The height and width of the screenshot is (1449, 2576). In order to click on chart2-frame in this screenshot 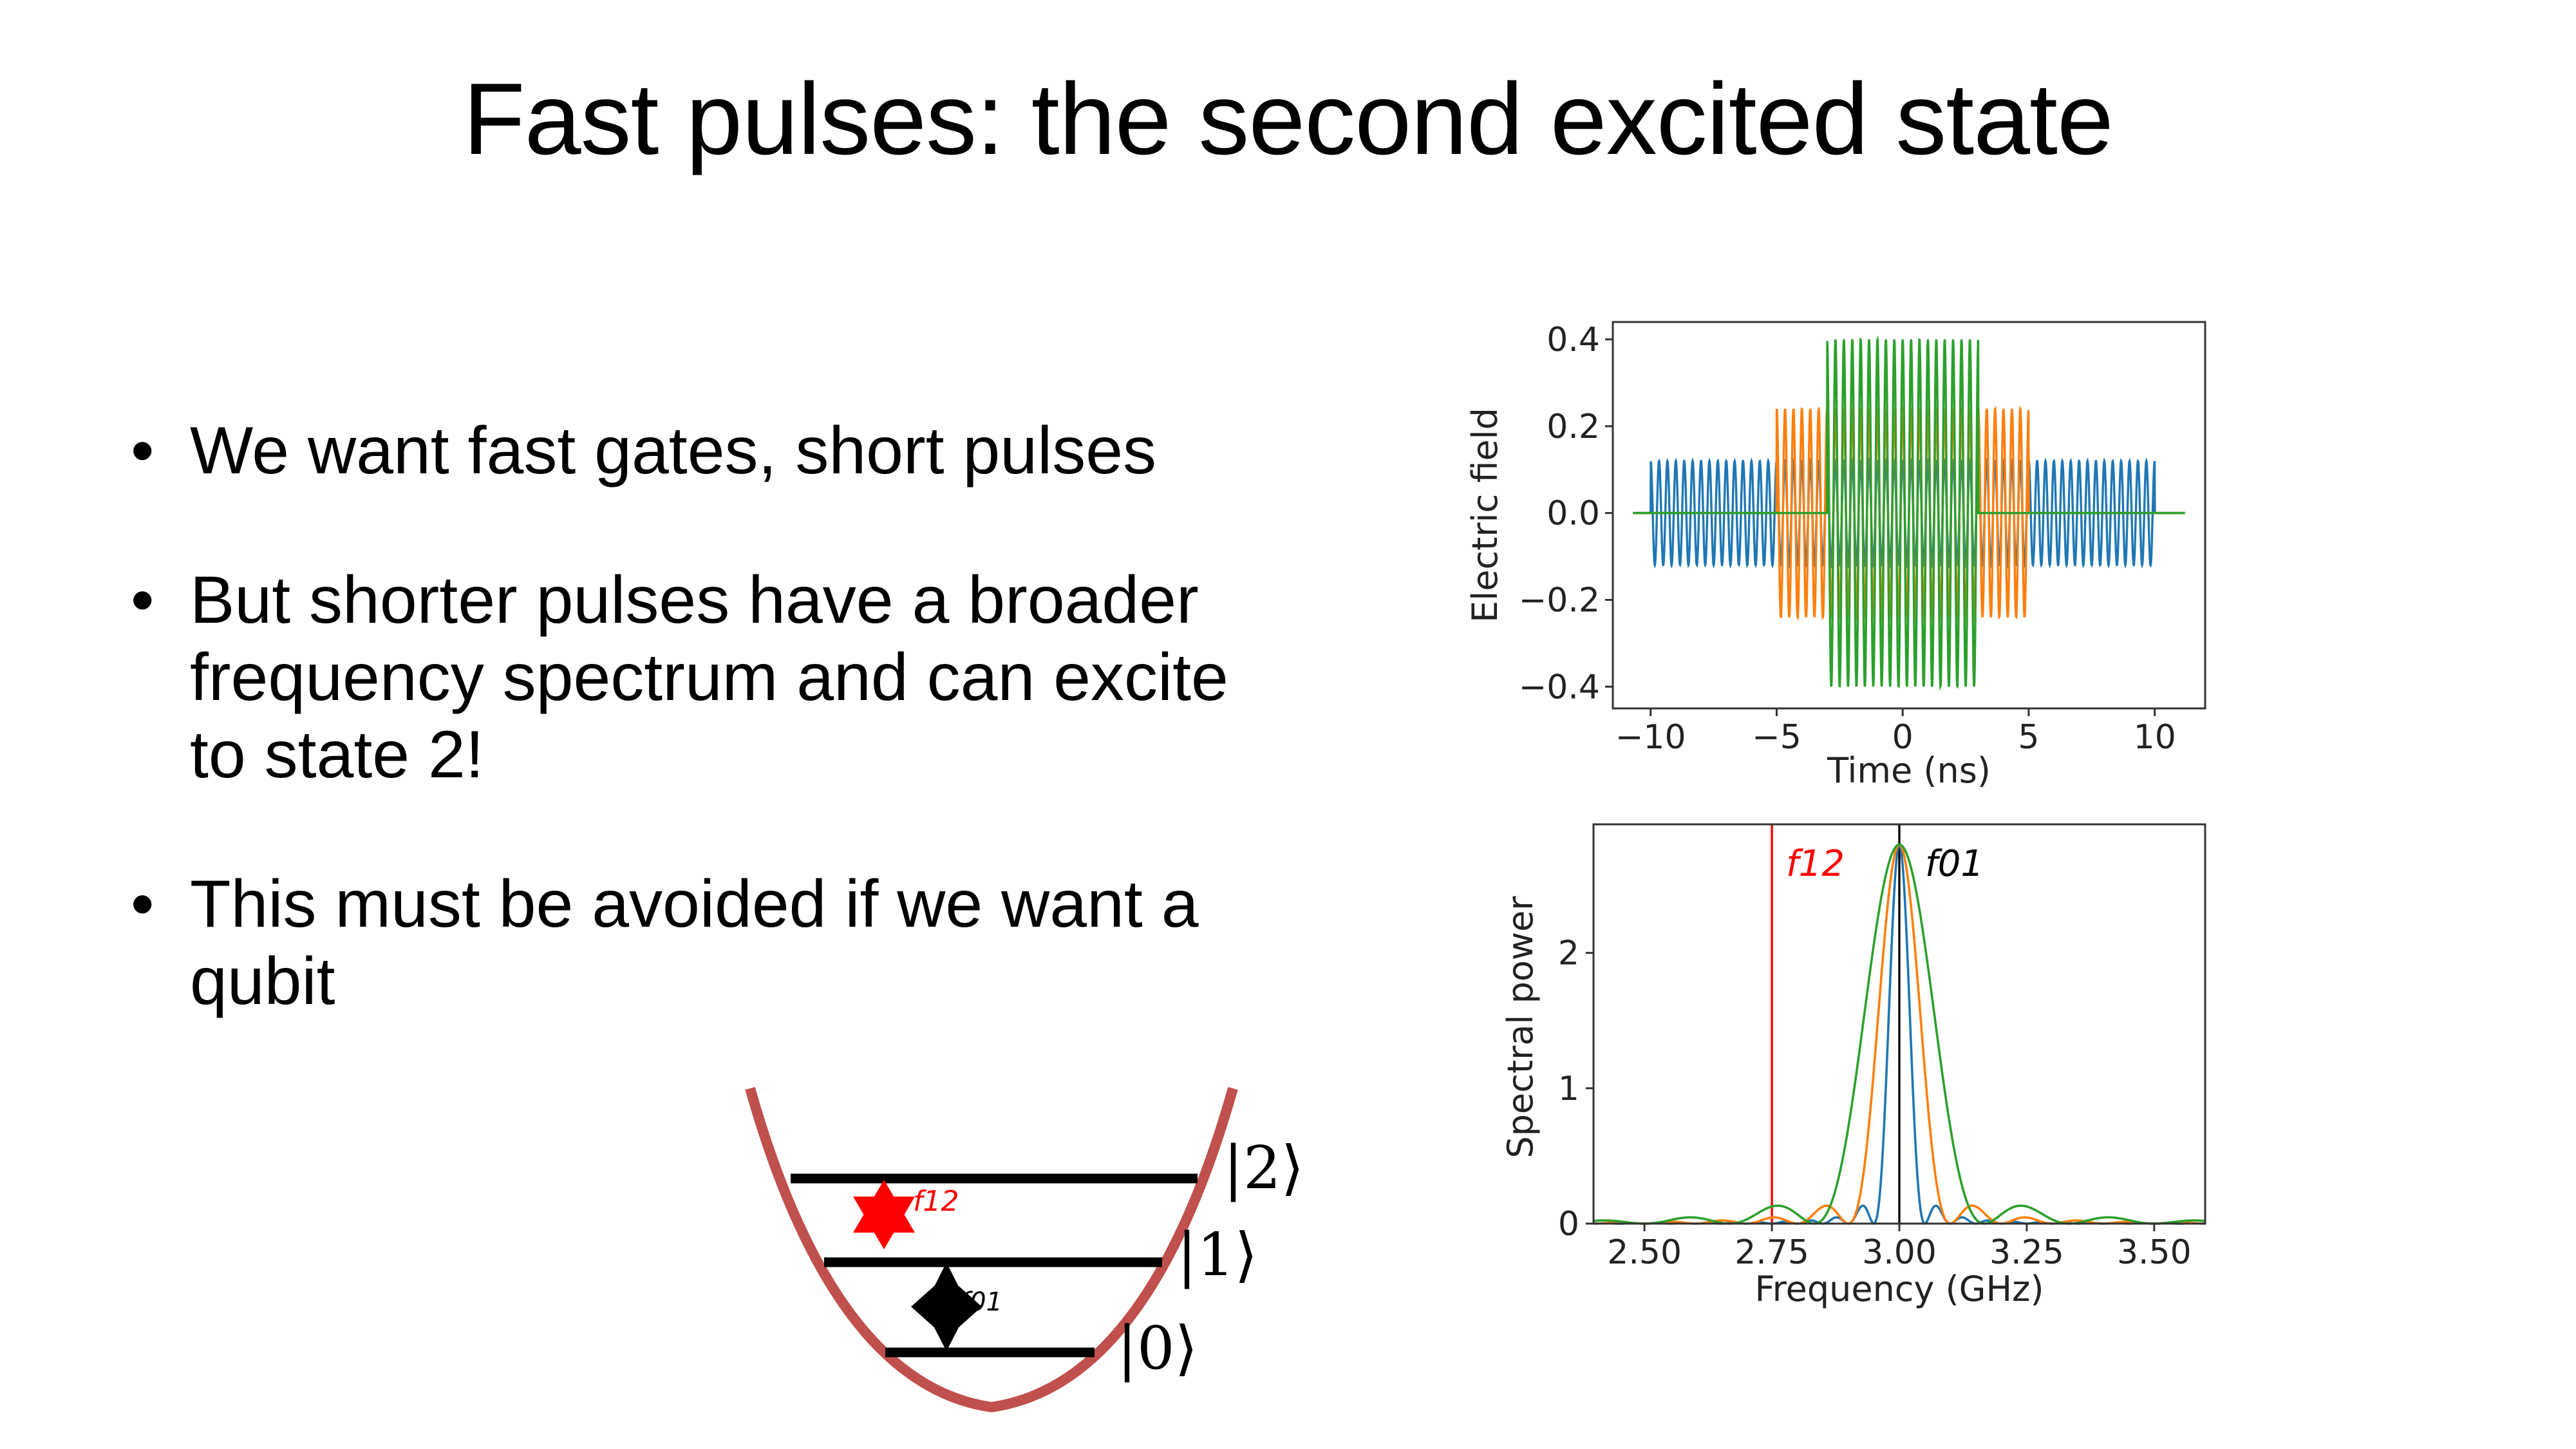, I will do `click(1899, 1024)`.